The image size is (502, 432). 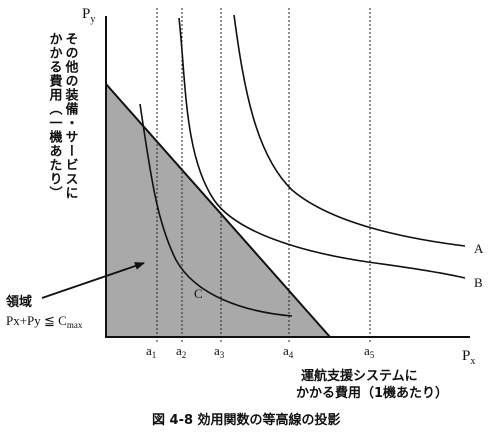 I want to click on y-axis-caption-line-2: かかる費用（一機あたり）, so click(x=55, y=116).